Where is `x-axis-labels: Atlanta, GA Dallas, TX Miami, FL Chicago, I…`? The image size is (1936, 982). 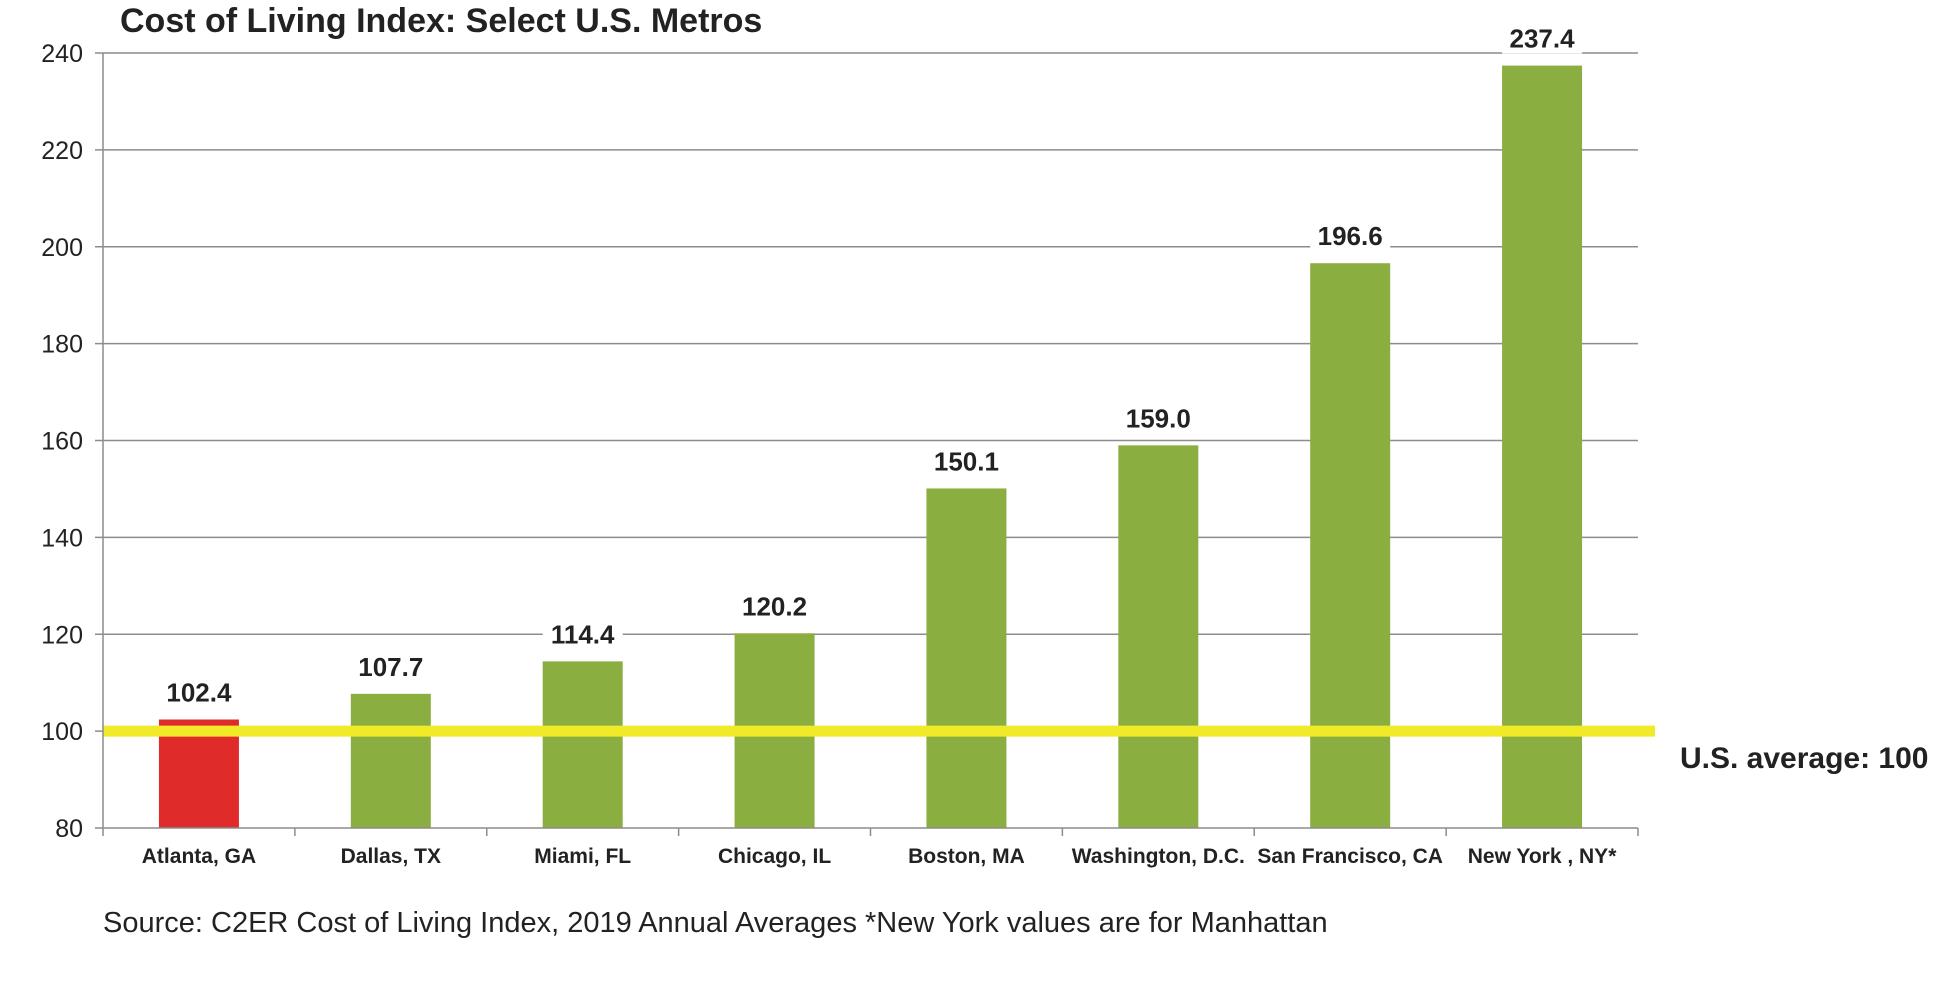 x-axis-labels: Atlanta, GA Dallas, TX Miami, FL Chicago, I… is located at coordinates (879, 856).